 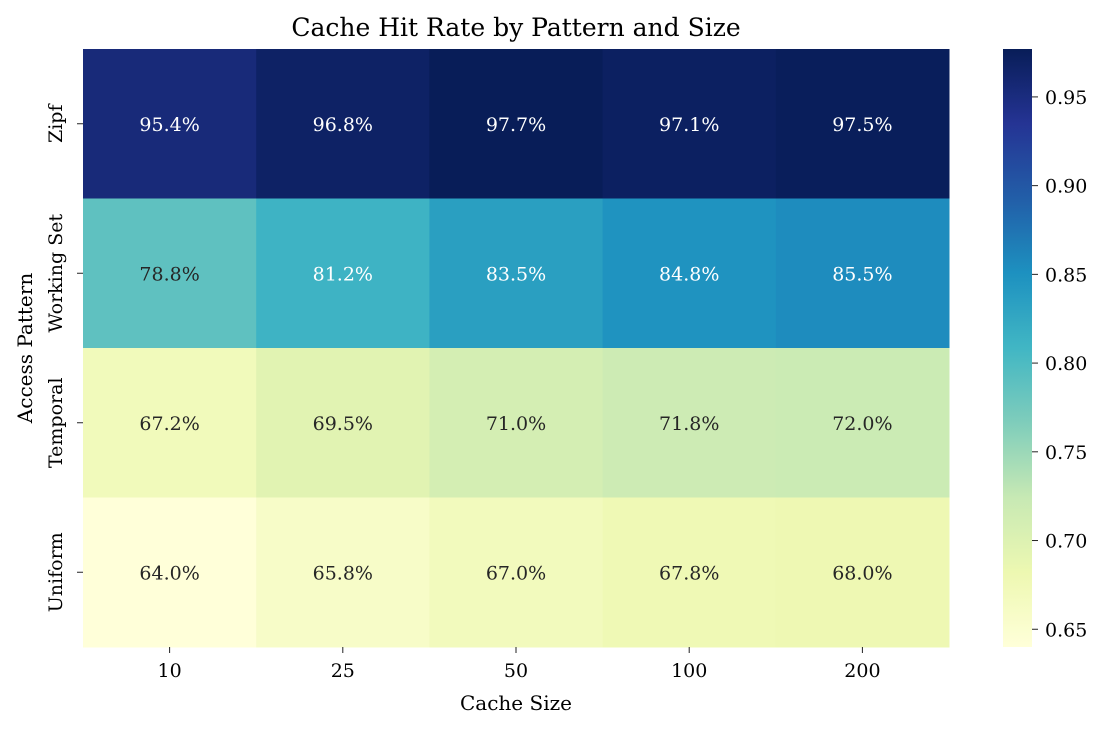 I want to click on cell-annotation: 68.0%, so click(x=862, y=573).